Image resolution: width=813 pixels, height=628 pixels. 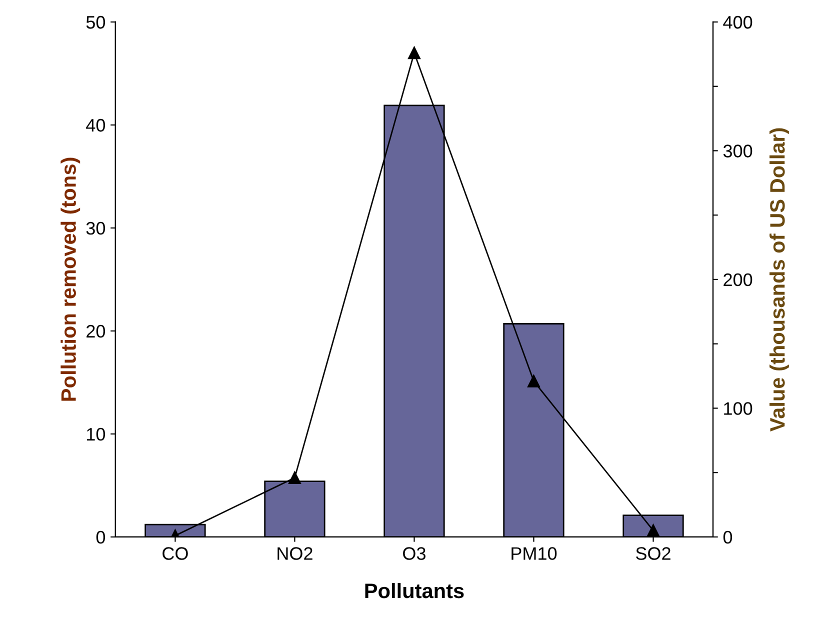 What do you see at coordinates (96, 434) in the screenshot?
I see `y-tick-label: 10` at bounding box center [96, 434].